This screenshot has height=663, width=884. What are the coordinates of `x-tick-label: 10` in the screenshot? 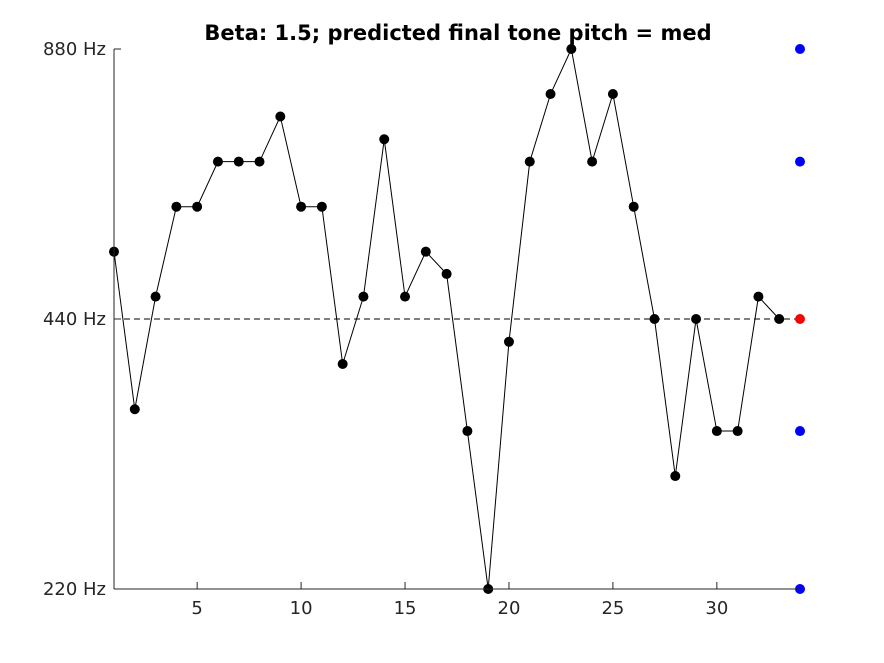 It's located at (301, 608).